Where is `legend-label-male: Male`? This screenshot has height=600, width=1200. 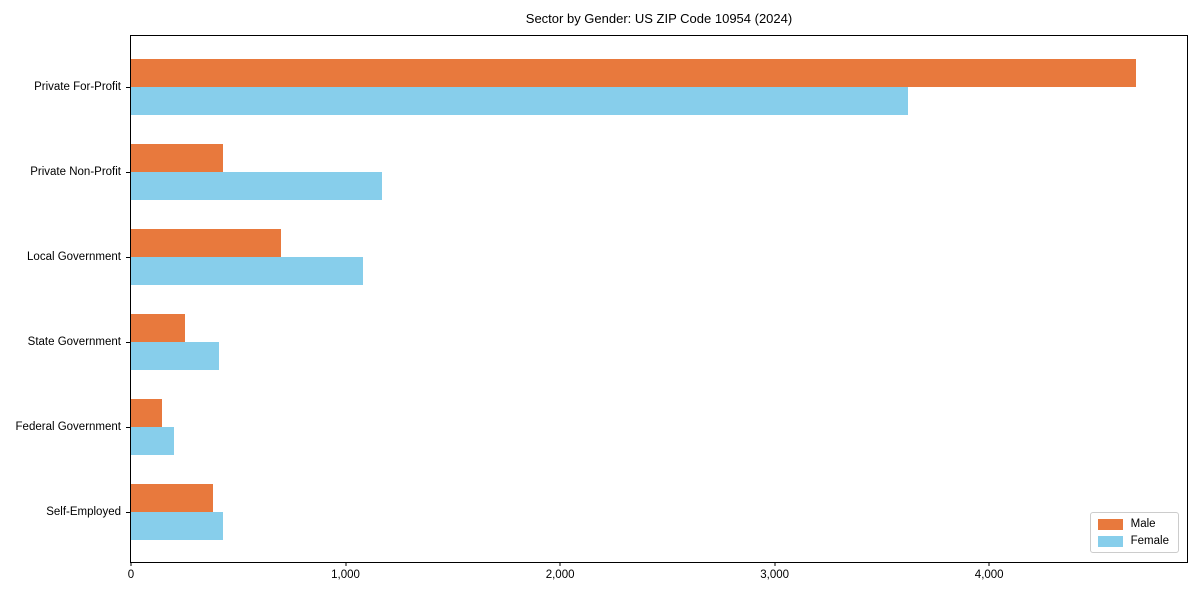 legend-label-male: Male is located at coordinates (1143, 524).